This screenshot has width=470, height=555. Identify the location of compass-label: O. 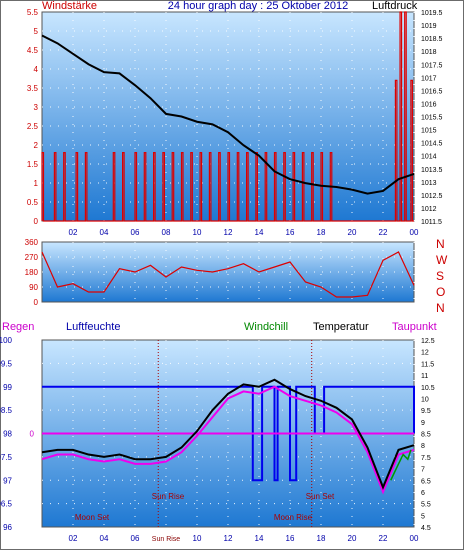
(440, 292).